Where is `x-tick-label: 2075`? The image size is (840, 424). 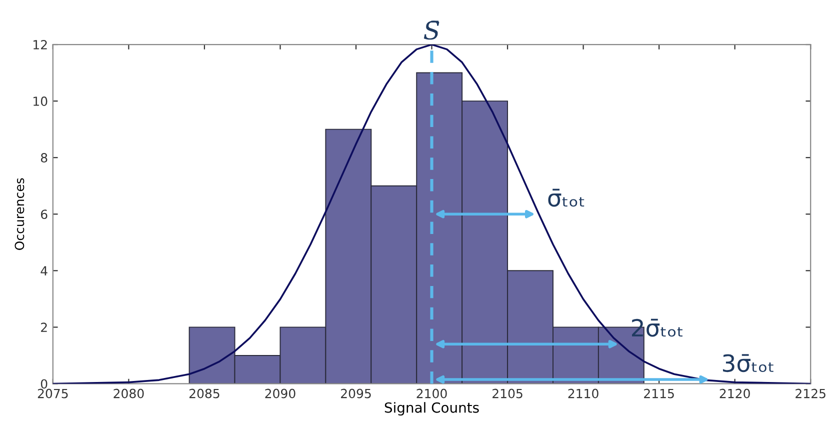
x-tick-label: 2075 is located at coordinates (53, 393).